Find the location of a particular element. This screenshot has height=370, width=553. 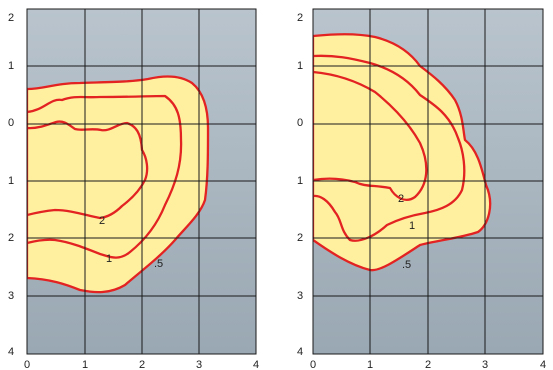

left-contour-label-2: 2 is located at coordinates (102, 221).